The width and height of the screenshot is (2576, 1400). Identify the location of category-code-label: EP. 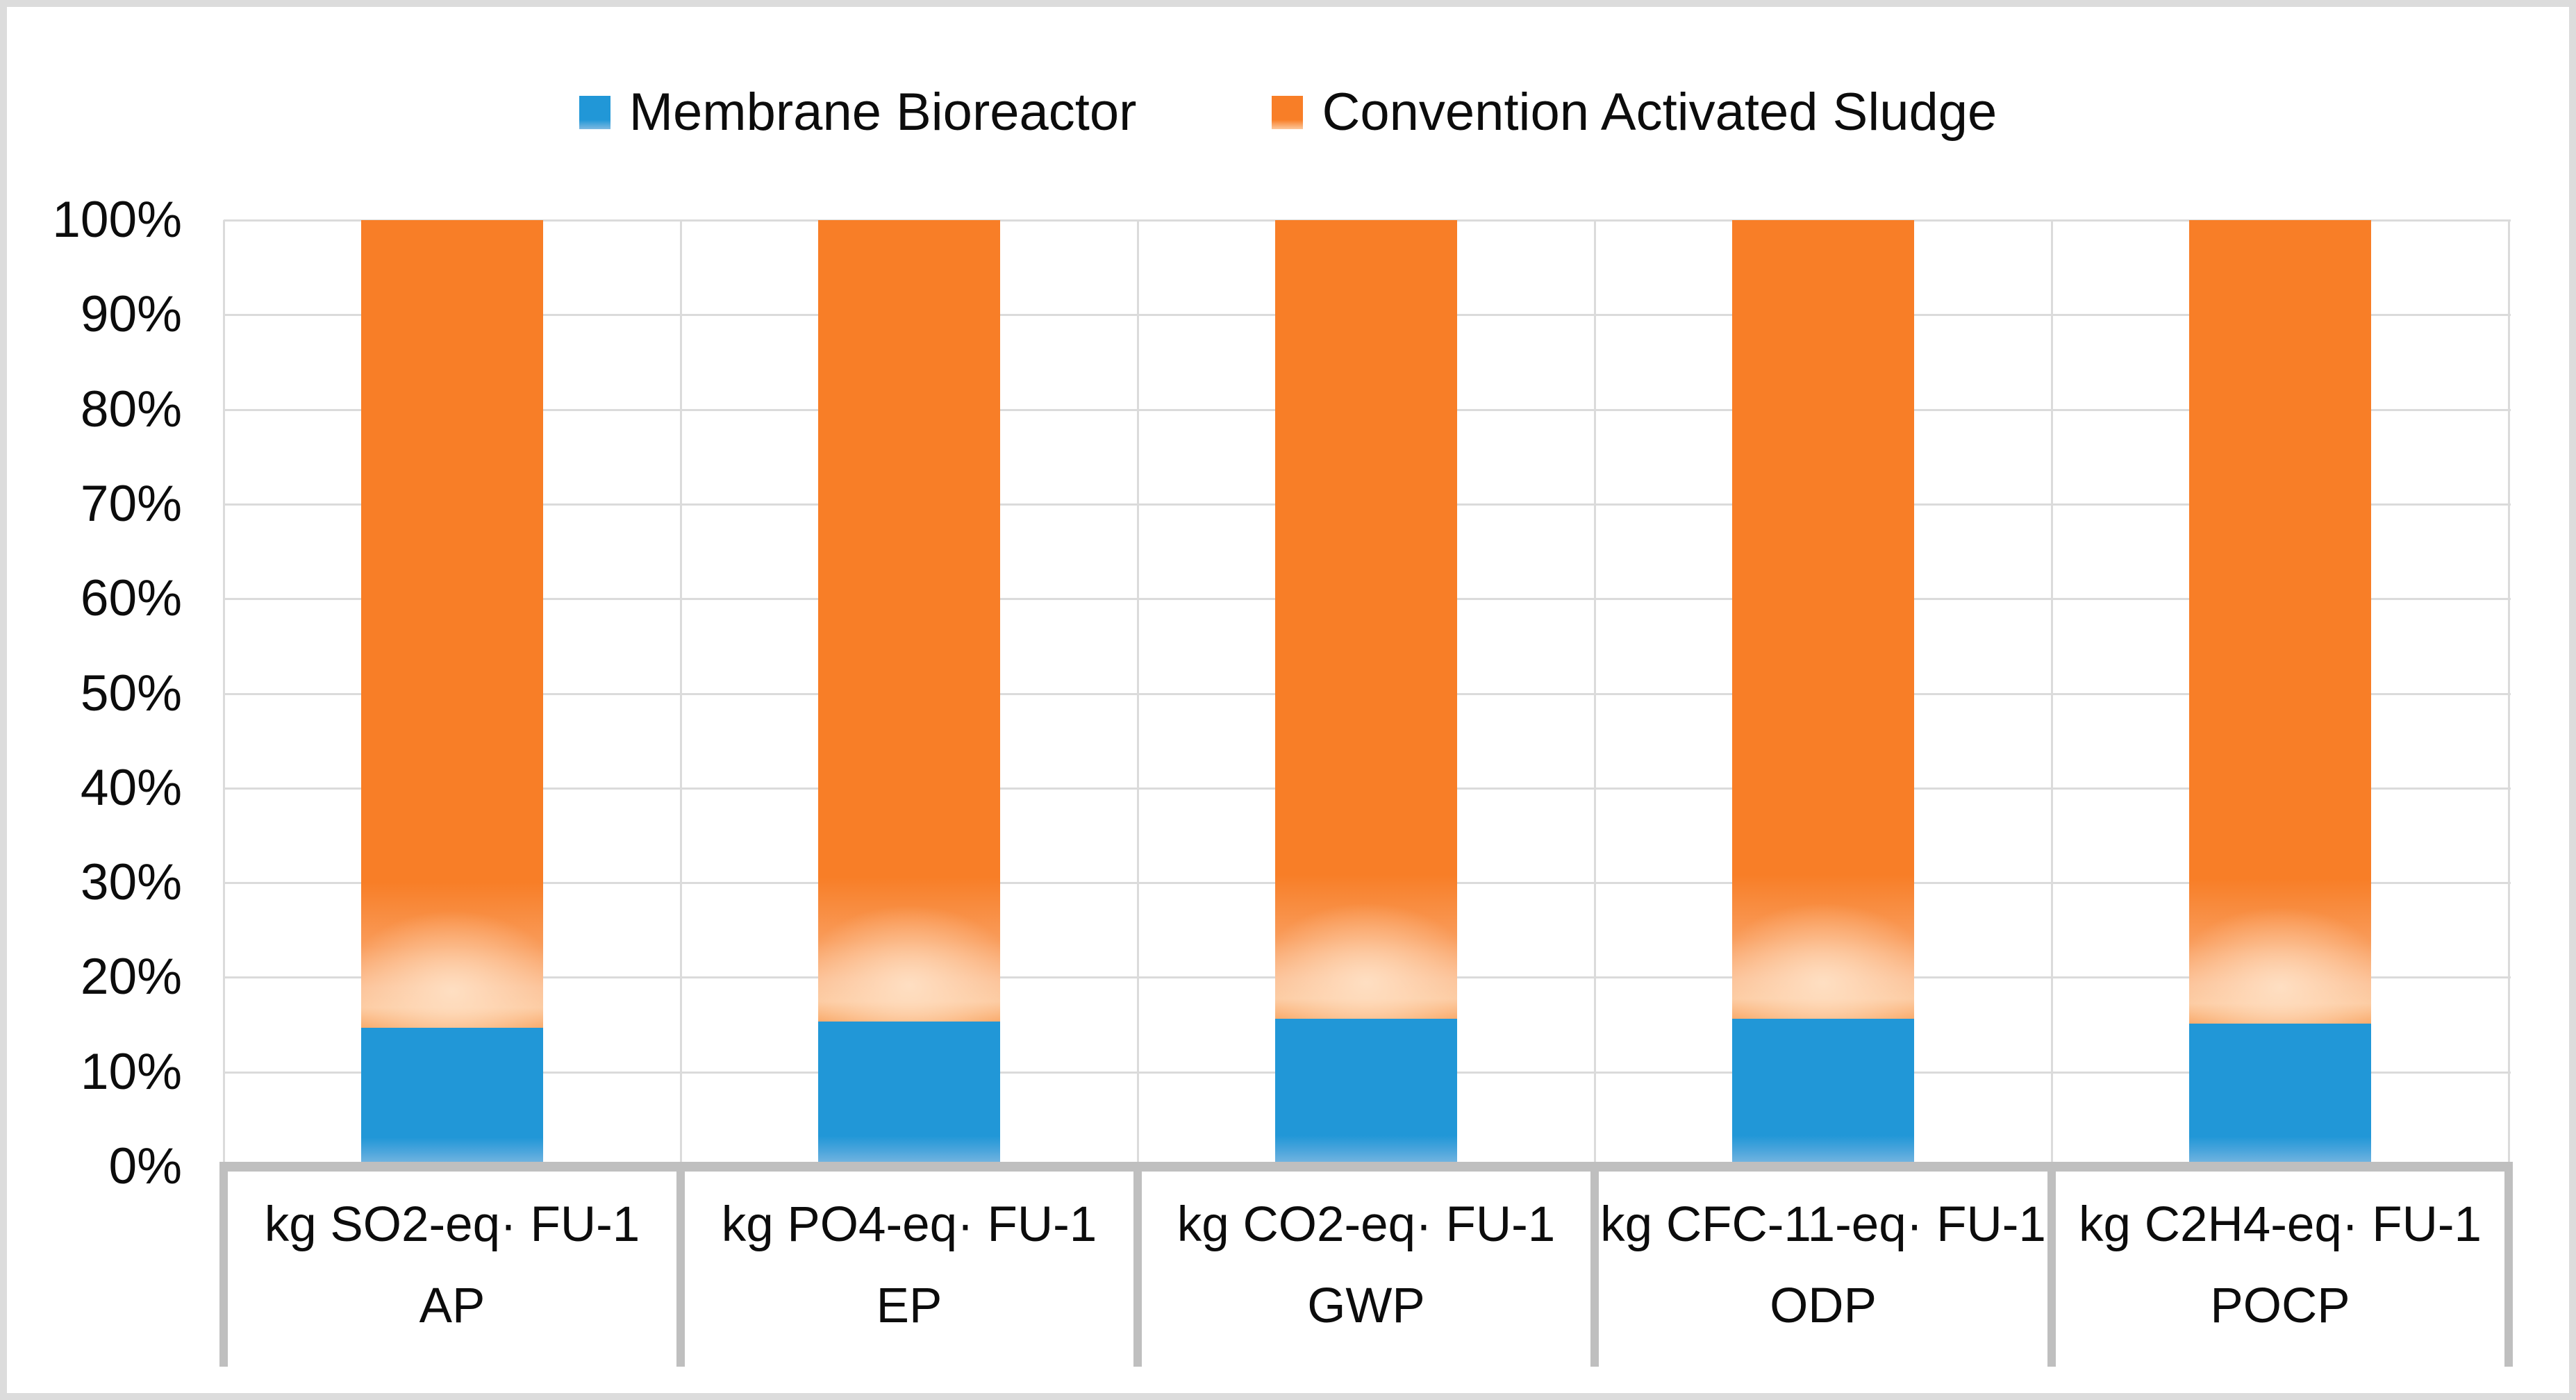
(909, 1306).